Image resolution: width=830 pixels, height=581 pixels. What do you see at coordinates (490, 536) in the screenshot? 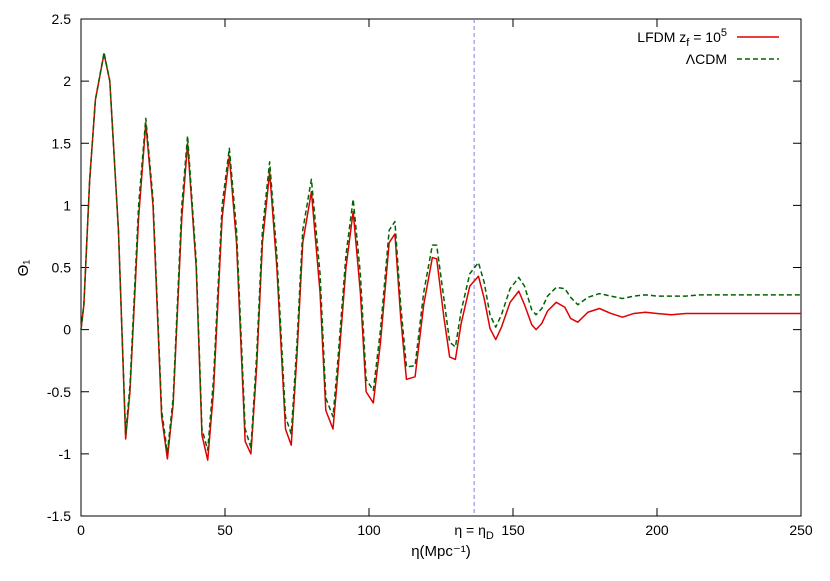
I see `eta-d-label-sub: D` at bounding box center [490, 536].